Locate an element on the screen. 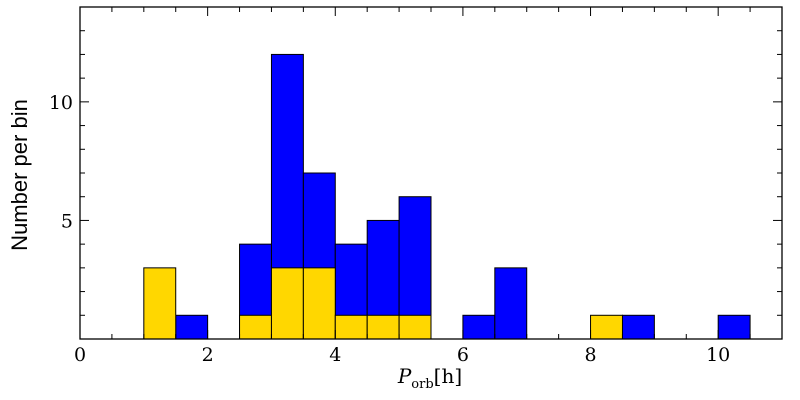 Image resolution: width=800 pixels, height=400 pixels. x-tick-label: 4 is located at coordinates (335, 355).